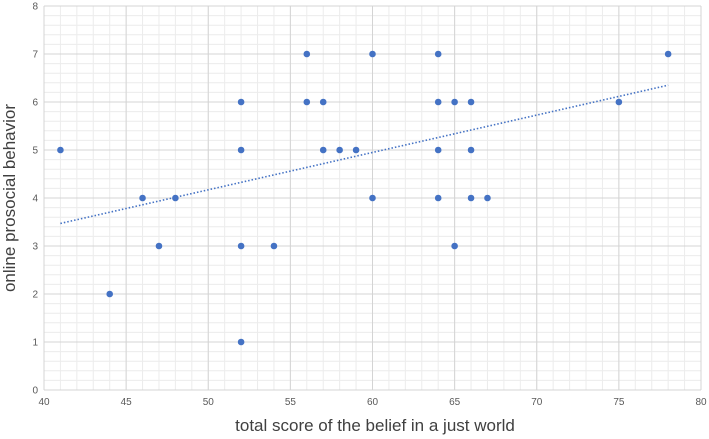 Image resolution: width=709 pixels, height=439 pixels. I want to click on x-tick-label: 65, so click(455, 402).